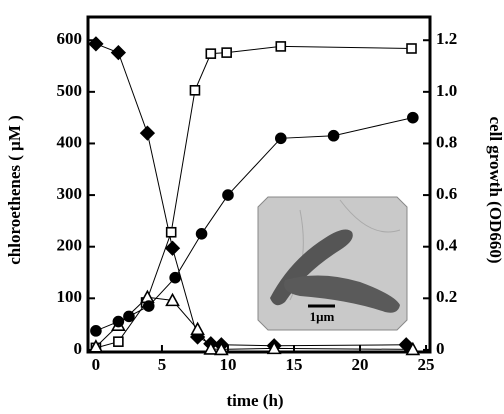 This screenshot has width=504, height=414. What do you see at coordinates (70, 90) in the screenshot?
I see `y-tick-label: 500` at bounding box center [70, 90].